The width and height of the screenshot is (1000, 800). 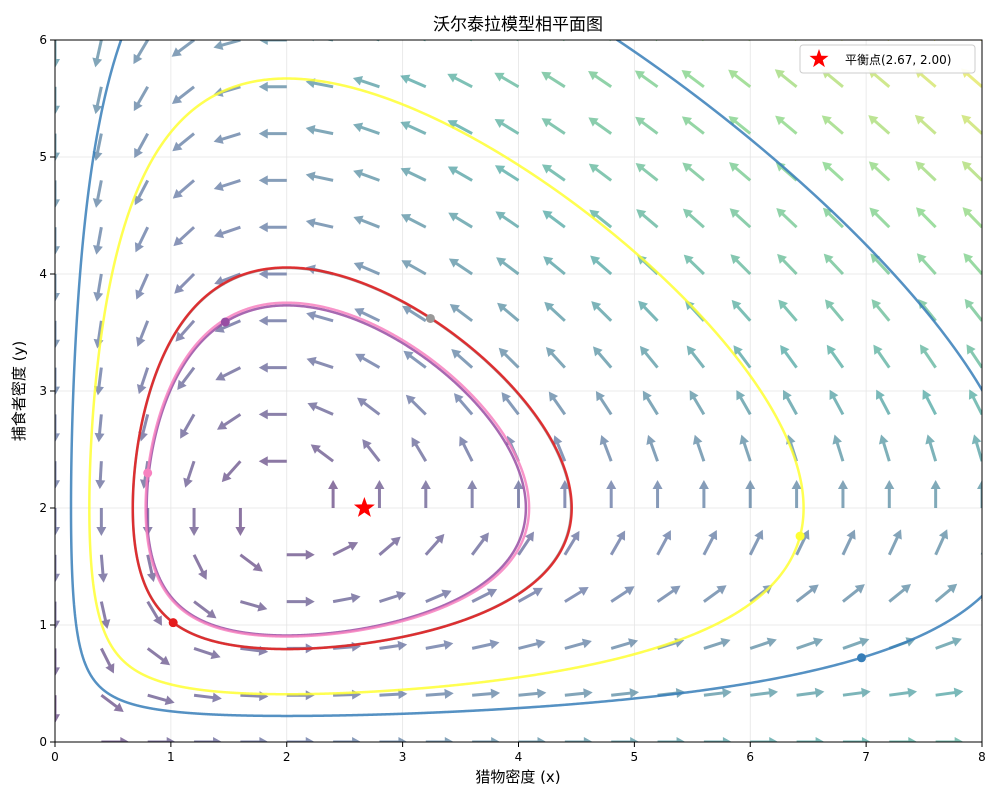 What do you see at coordinates (364, 507) in the screenshot?
I see `equilibrium-marker` at bounding box center [364, 507].